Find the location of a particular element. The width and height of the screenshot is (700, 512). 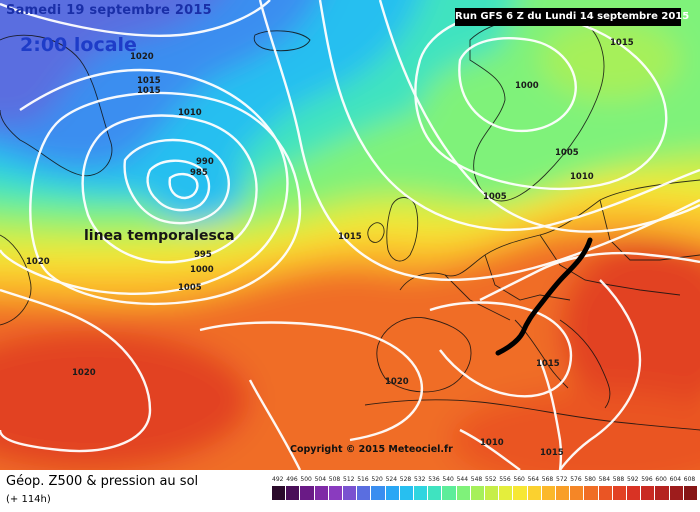

isobar-label: 990 is located at coordinates (205, 162).